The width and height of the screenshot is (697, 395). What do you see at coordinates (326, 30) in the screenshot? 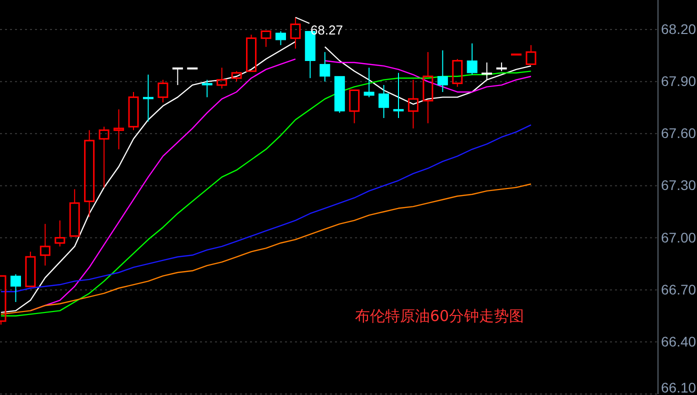
I see `annotation: 68.27` at bounding box center [326, 30].